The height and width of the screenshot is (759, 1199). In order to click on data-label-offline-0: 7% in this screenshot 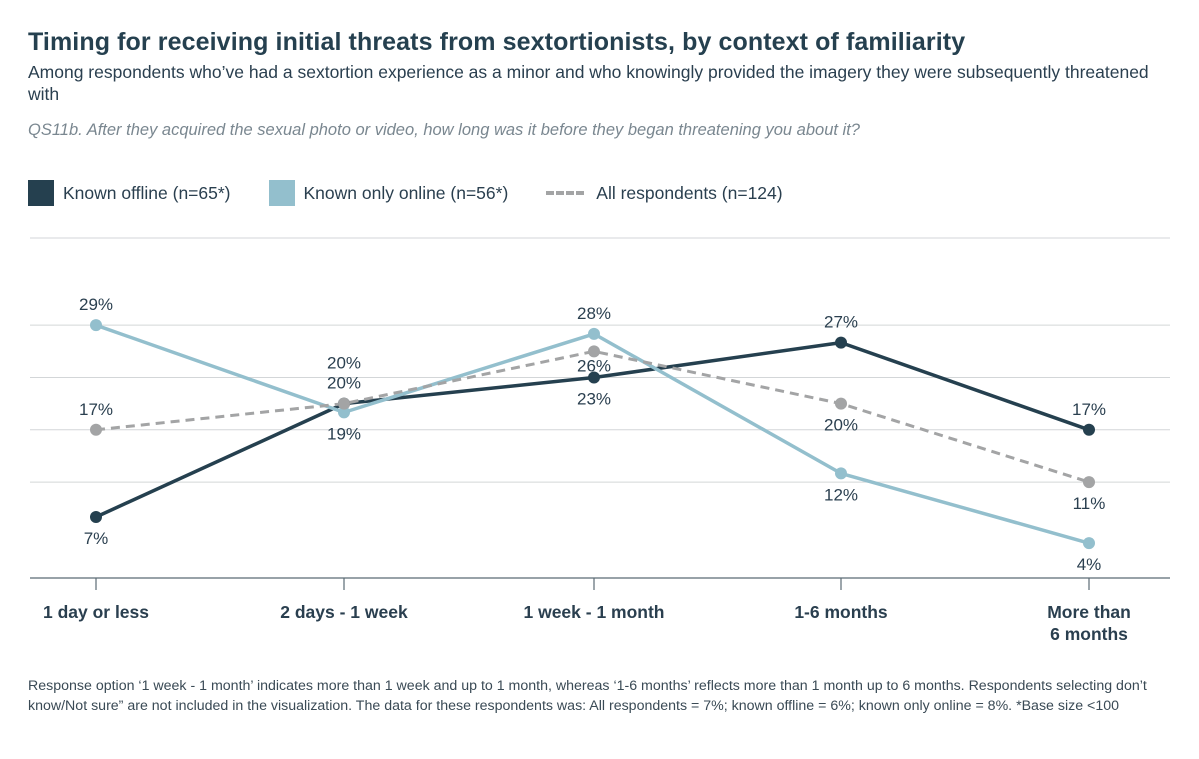, I will do `click(96, 538)`.